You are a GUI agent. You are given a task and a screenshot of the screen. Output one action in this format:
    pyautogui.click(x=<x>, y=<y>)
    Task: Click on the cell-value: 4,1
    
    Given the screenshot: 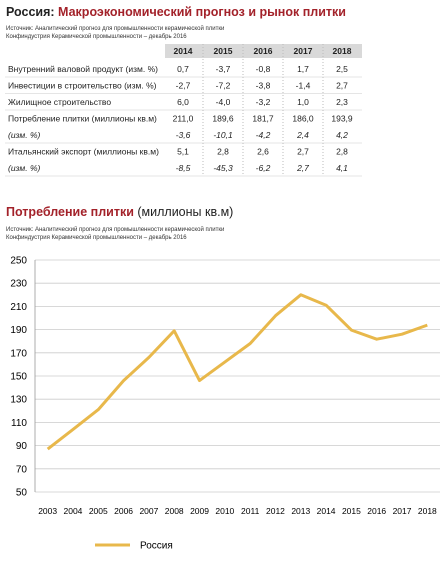 What is the action you would take?
    pyautogui.click(x=342, y=168)
    